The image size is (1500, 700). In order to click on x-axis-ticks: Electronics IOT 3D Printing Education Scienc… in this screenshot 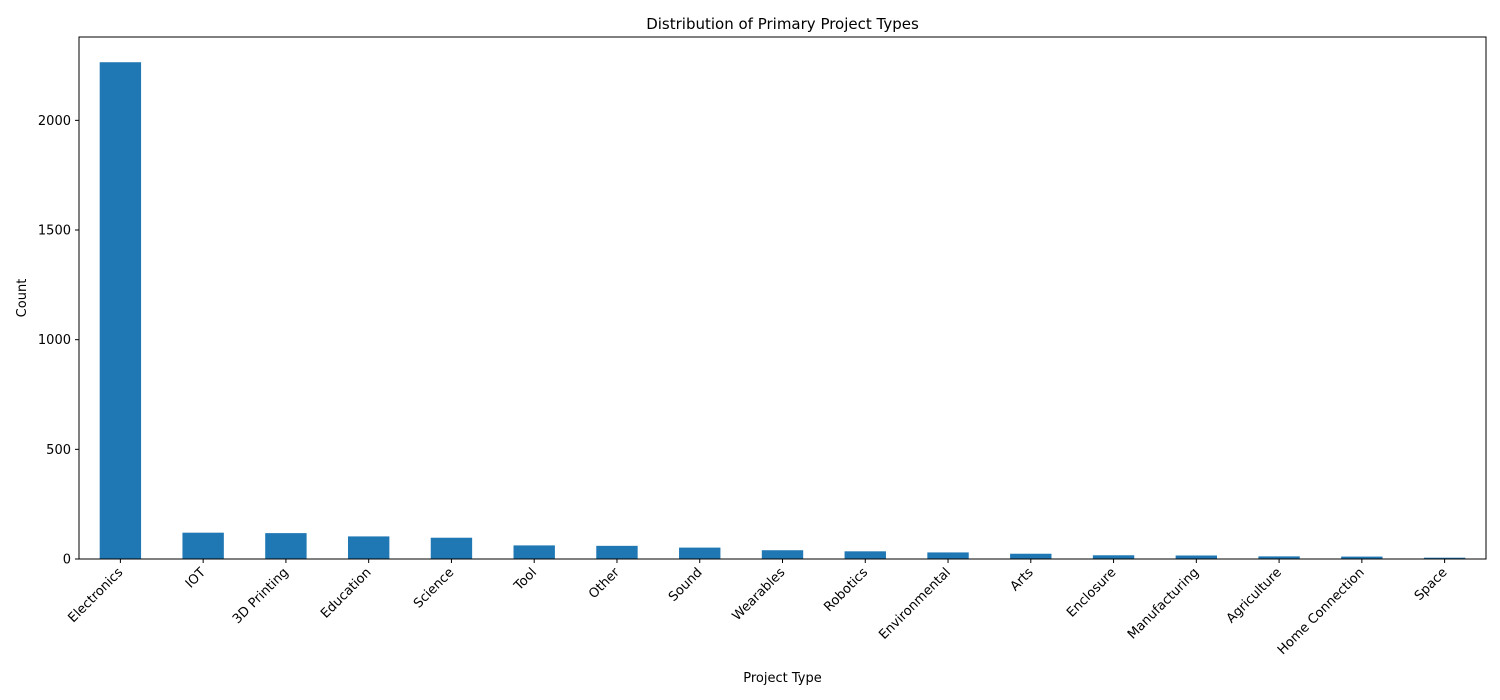, I will do `click(757, 608)`.